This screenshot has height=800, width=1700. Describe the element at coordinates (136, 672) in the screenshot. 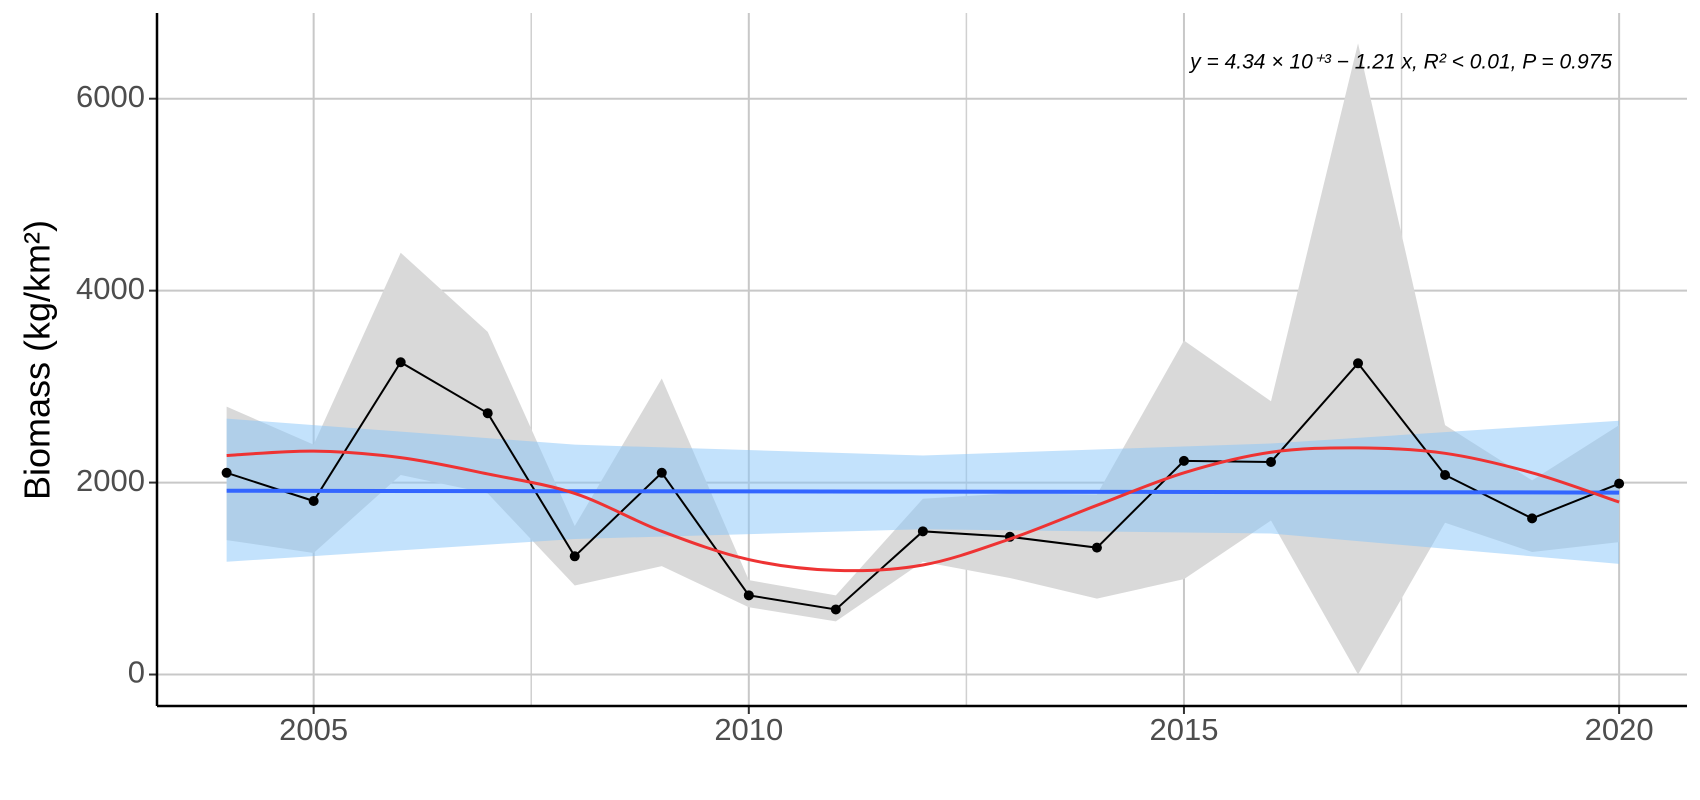

I see `y-tick-label: 0` at that location.